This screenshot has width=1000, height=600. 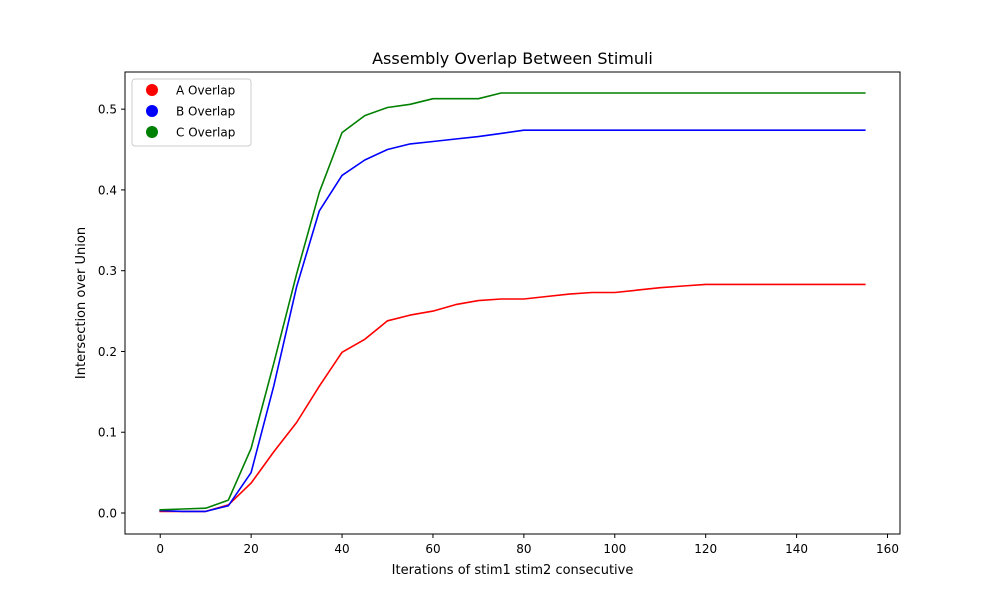 I want to click on y-axis-label: Intersection over Union, so click(x=81, y=303).